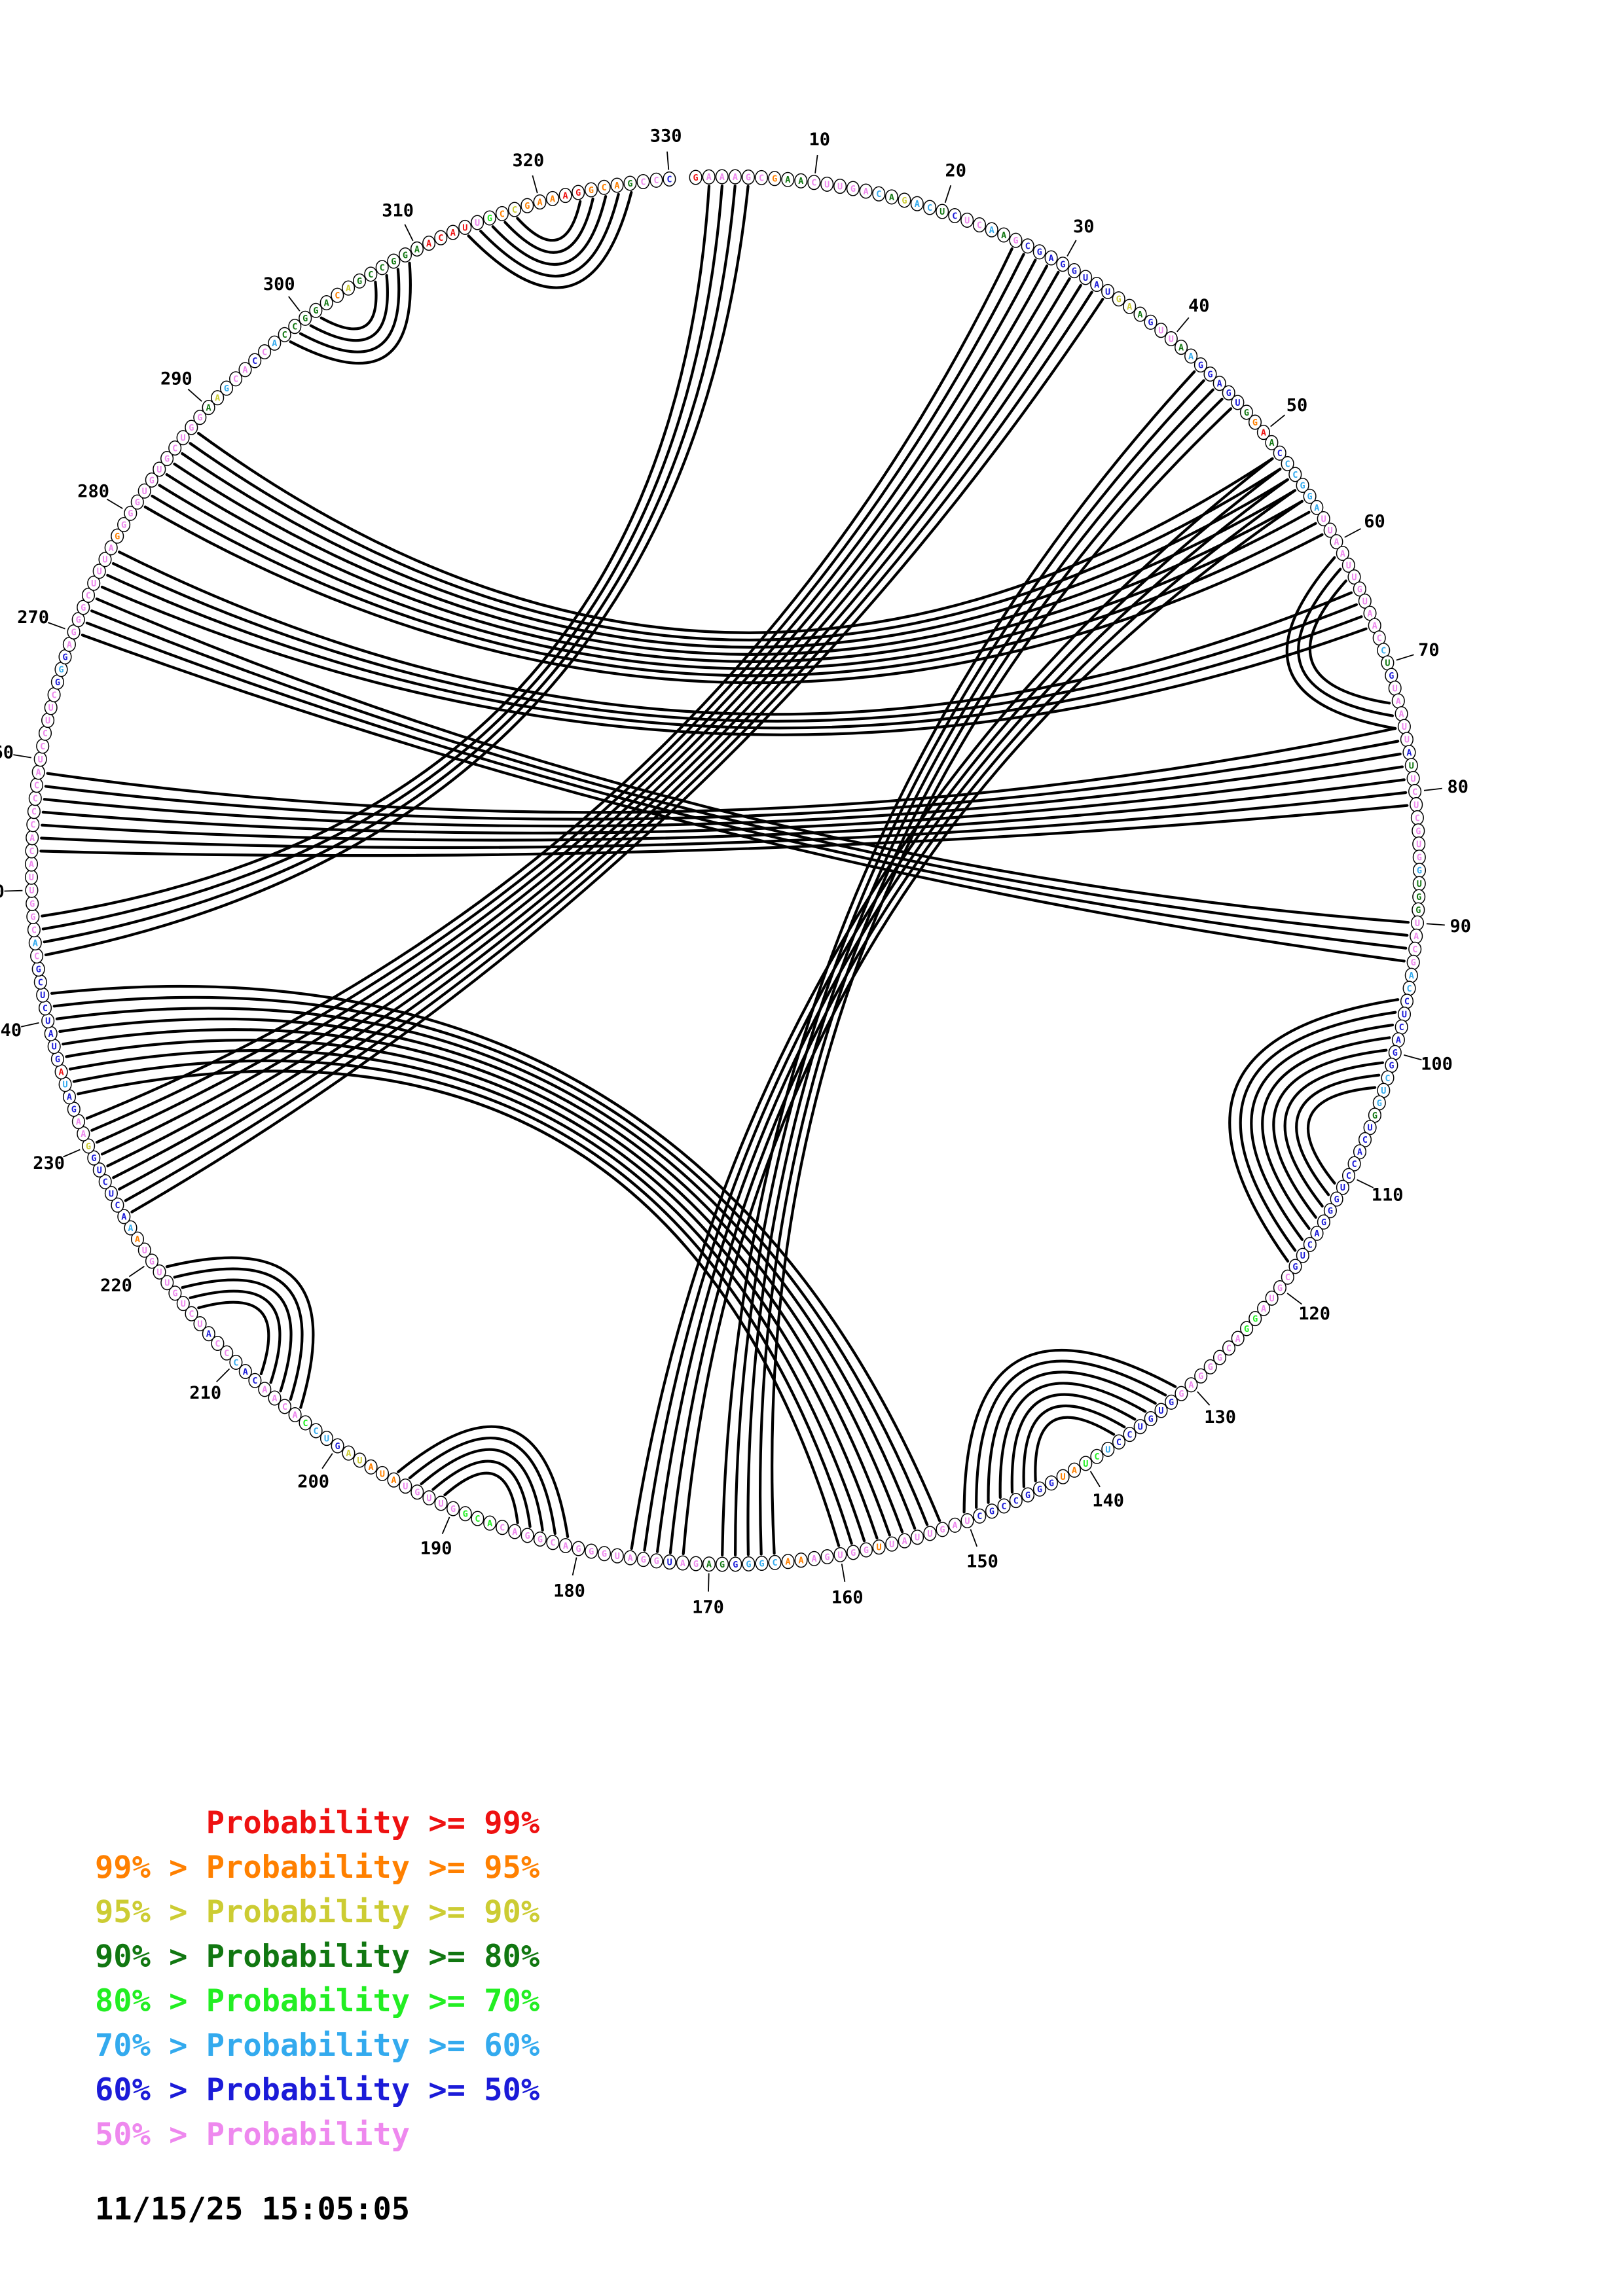 Image resolution: width=1623 pixels, height=2296 pixels. I want to click on tick-label: 110, so click(1388, 1195).